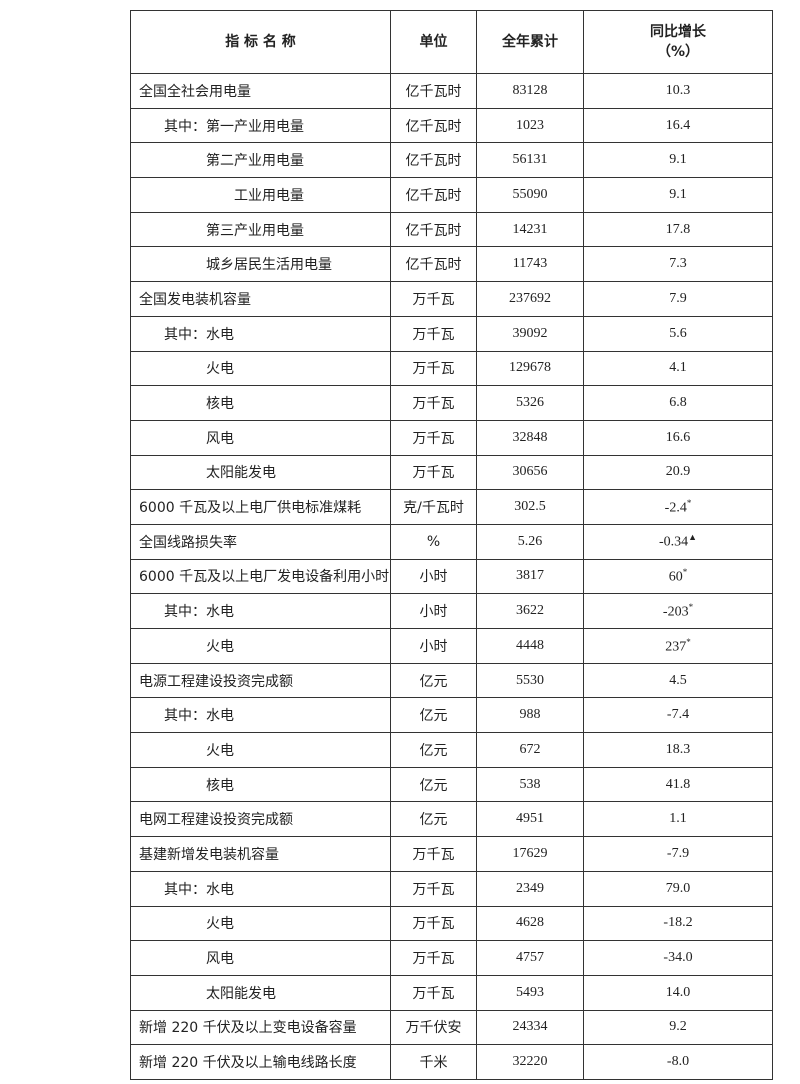 The width and height of the screenshot is (800, 1084). Describe the element at coordinates (678, 507) in the screenshot. I see `growth-cell: -2.4*` at that location.